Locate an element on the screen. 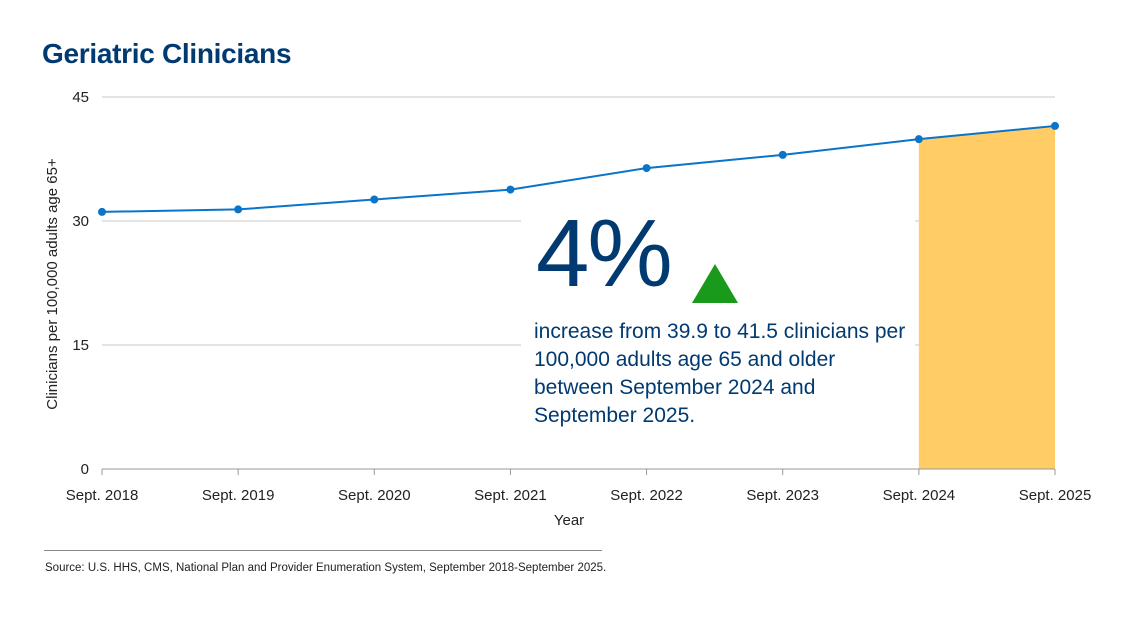 The image size is (1134, 617). highlight-band-layer is located at coordinates (986, 297).